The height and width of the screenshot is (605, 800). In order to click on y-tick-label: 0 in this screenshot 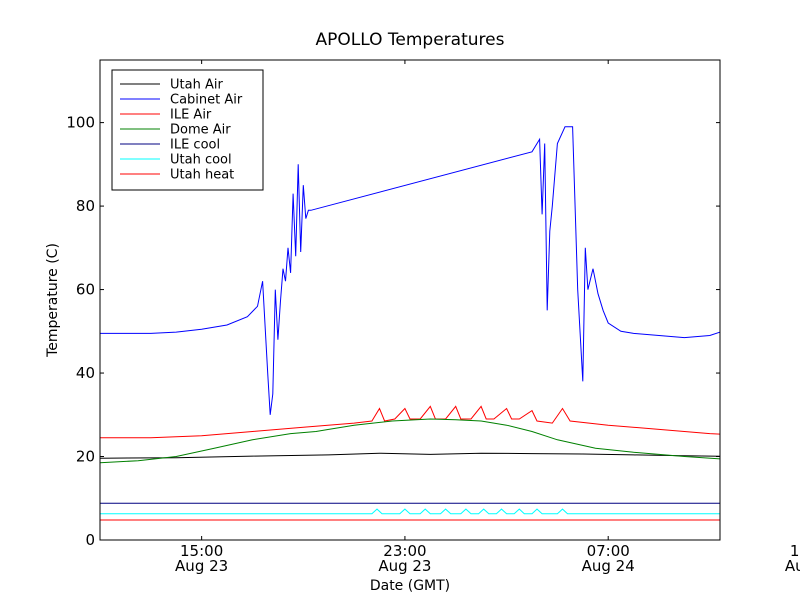, I will do `click(90, 540)`.